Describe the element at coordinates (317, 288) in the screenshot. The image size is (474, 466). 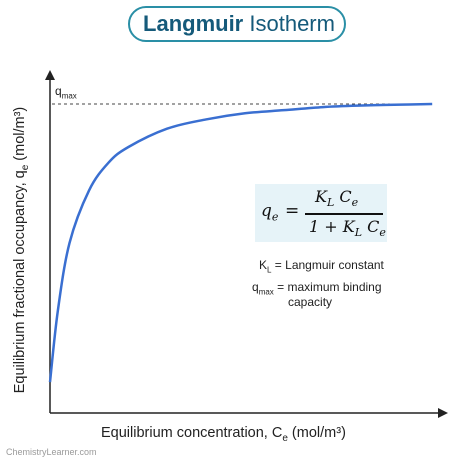
I see `legend-qmax: qmax = maximum binding` at that location.